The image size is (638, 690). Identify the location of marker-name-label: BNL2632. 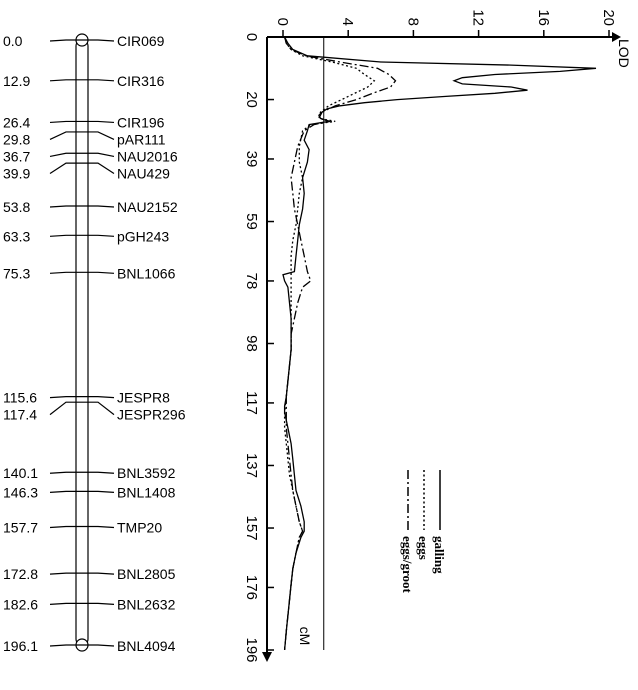
(146, 604).